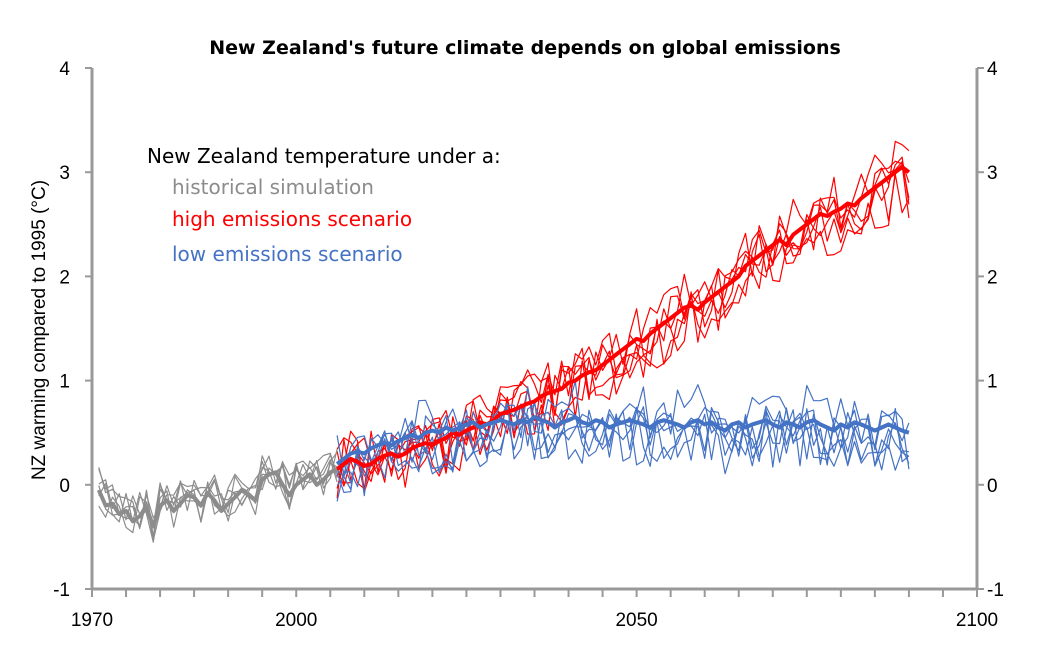 Image resolution: width=1050 pixels, height=656 pixels. I want to click on series-low, so click(623, 441).